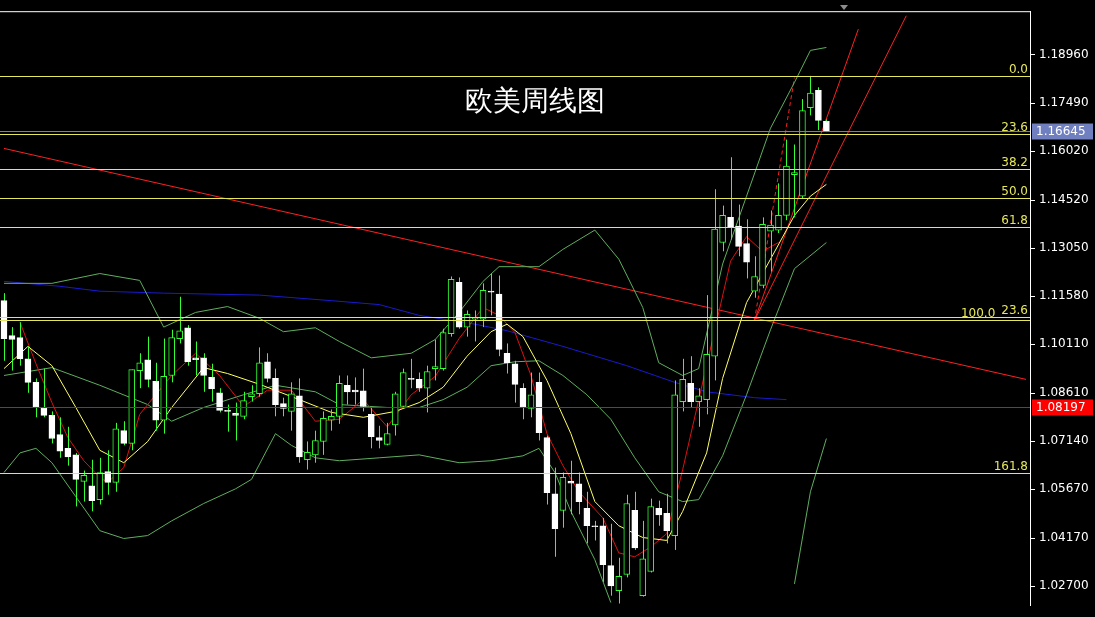  Describe the element at coordinates (1064, 537) in the screenshot. I see `y-tick-label: 1.04170` at that location.